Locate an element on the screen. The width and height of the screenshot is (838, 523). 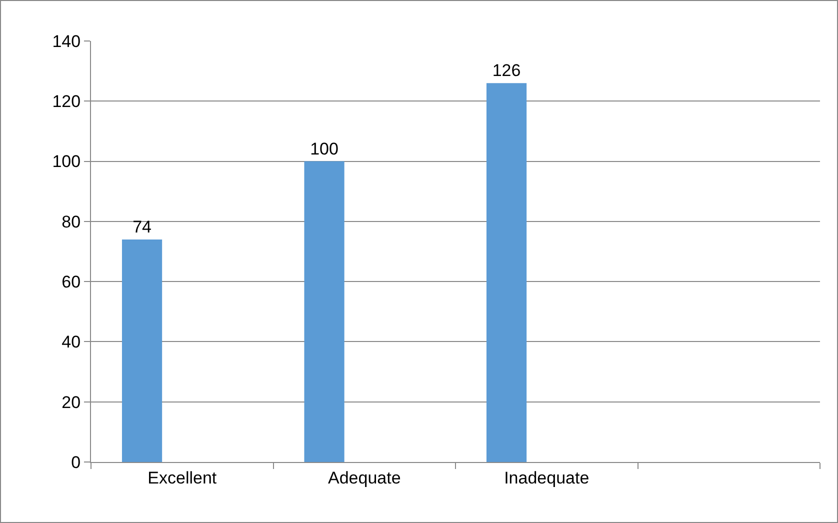
x-tick-label: Adequate is located at coordinates (364, 478).